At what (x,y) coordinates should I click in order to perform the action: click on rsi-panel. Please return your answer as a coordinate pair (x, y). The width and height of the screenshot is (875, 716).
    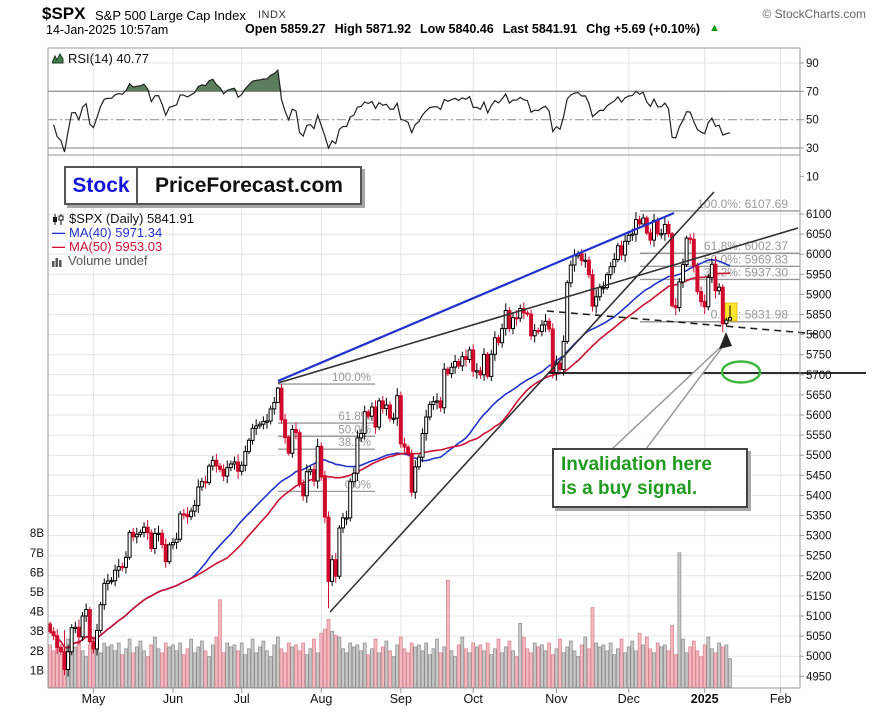
    Looking at the image, I should click on (424, 107).